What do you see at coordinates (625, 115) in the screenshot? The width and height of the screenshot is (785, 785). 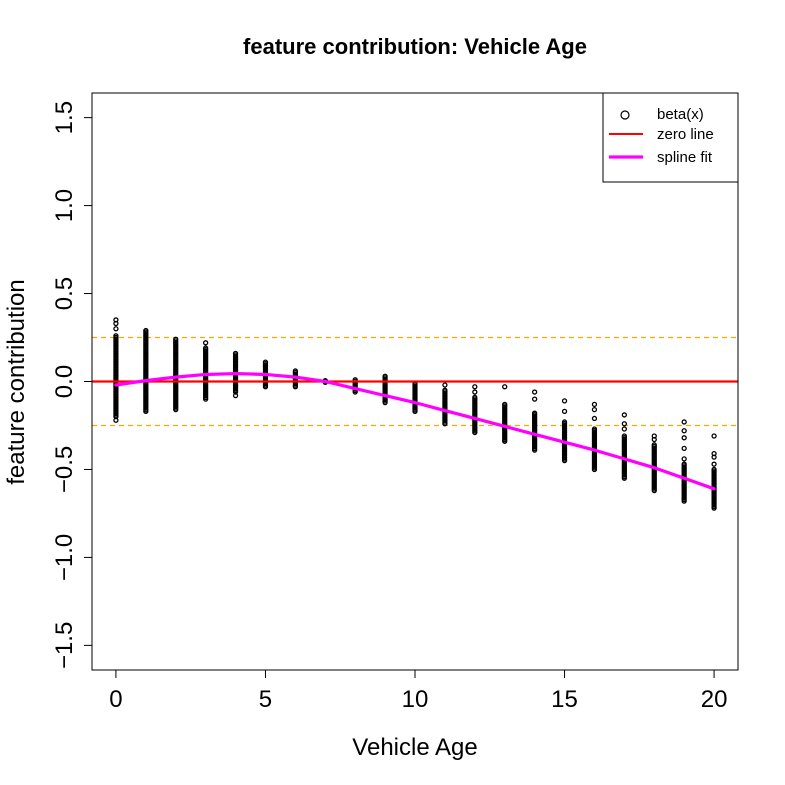 I see `legend-point-symbol` at bounding box center [625, 115].